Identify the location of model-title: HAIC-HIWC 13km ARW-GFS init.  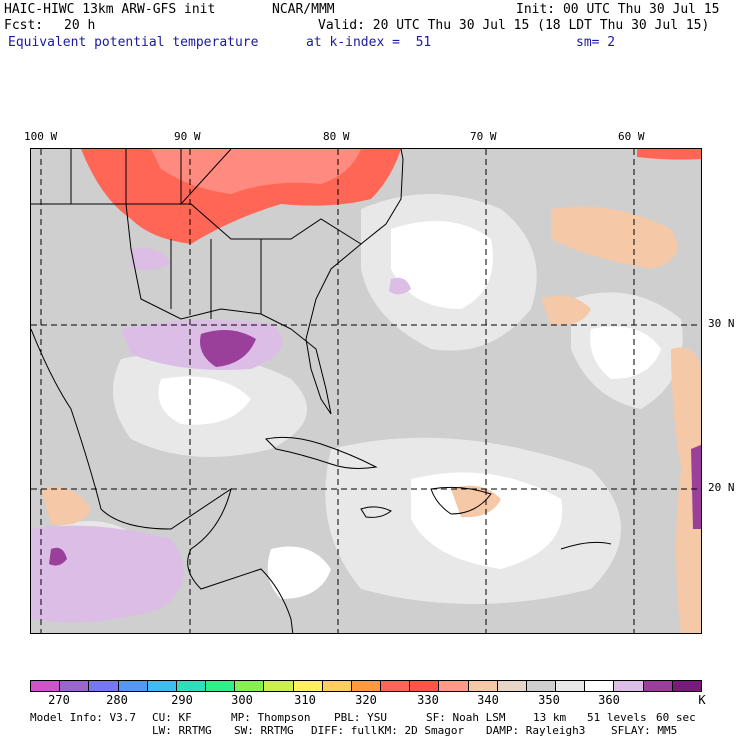
(110, 9).